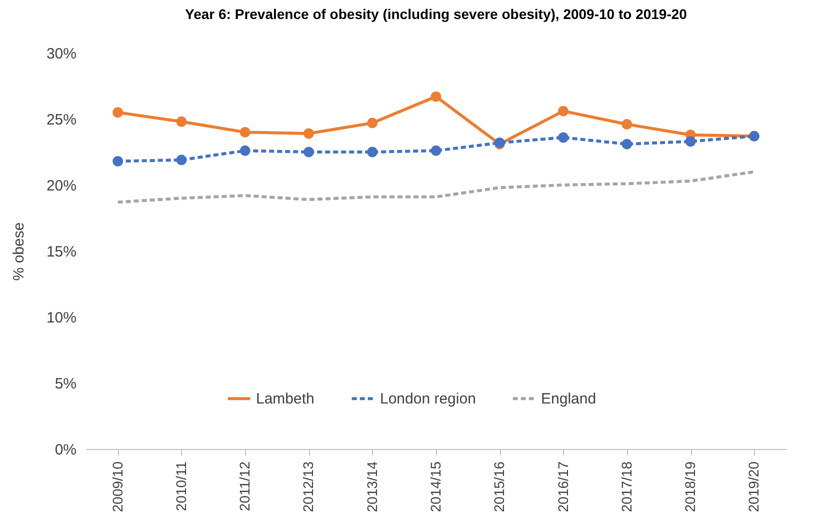 This screenshot has height=531, width=814. Describe the element at coordinates (436, 14) in the screenshot. I see `chart-title: Year 6: Prevalence of obesity (including severe obesity), 2009-10 to 2019-20` at that location.